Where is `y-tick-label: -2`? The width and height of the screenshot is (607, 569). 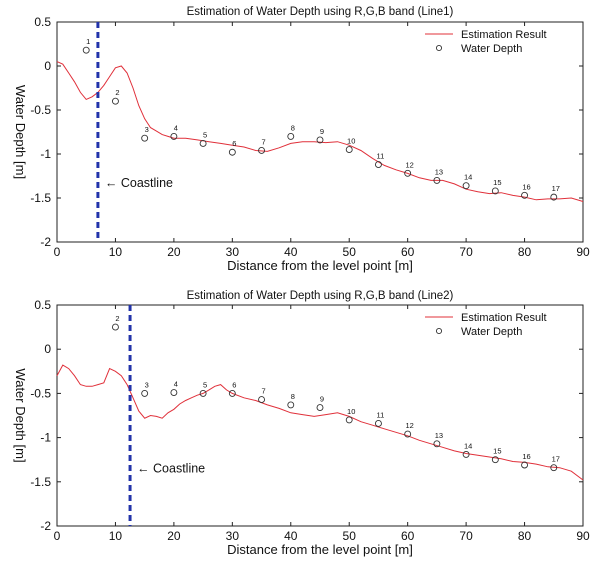 y-tick-label: -2 is located at coordinates (45, 526).